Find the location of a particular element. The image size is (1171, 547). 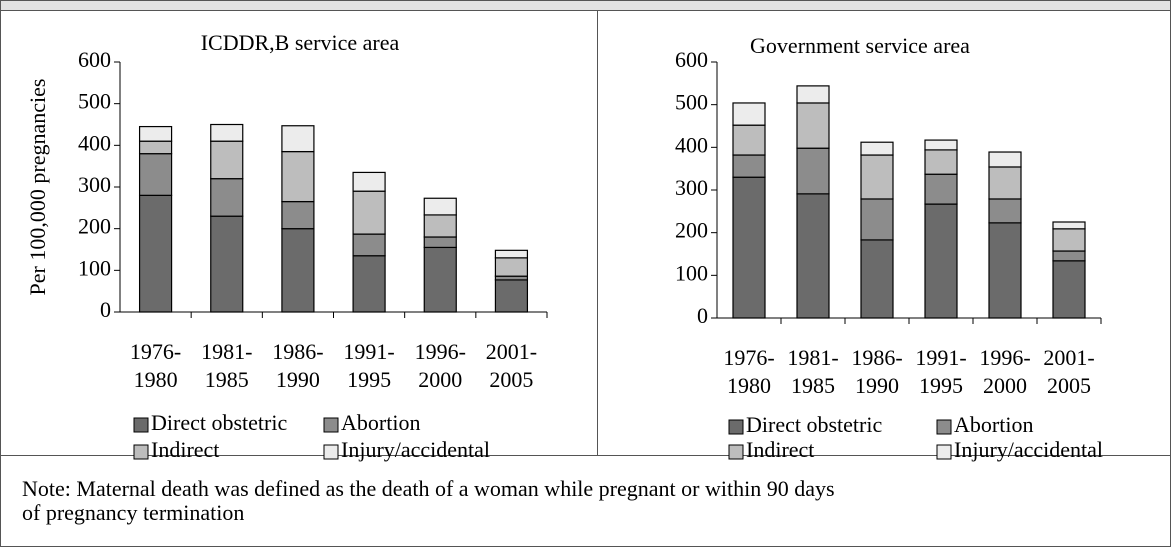

chart-title: Government service area is located at coordinates (860, 45).